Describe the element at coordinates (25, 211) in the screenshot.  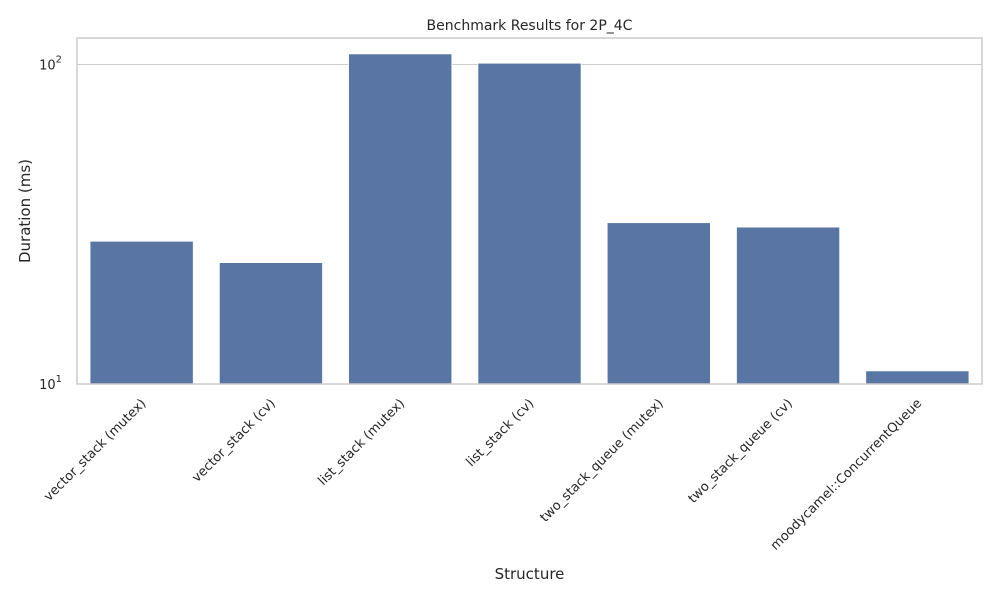
I see `y-axis-label: Duration (ms)` at that location.